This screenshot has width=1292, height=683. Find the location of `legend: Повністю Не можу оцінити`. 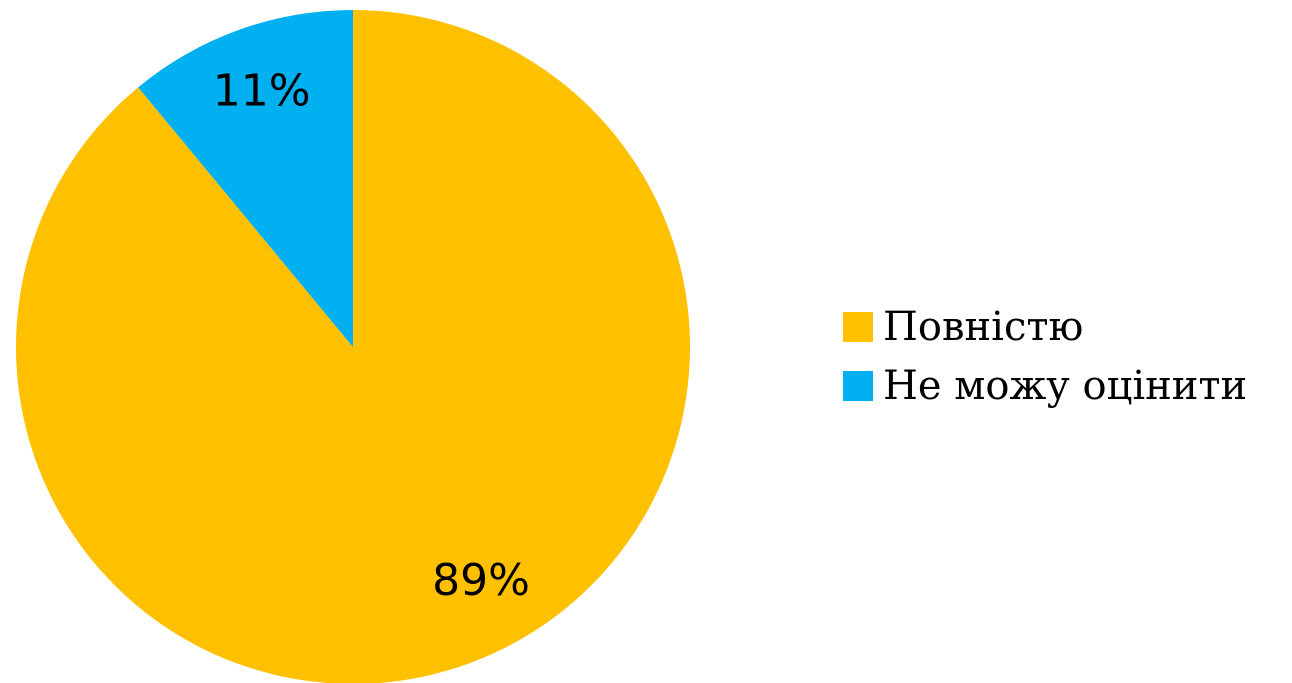

legend: Повністю Не можу оцінити is located at coordinates (1045, 356).